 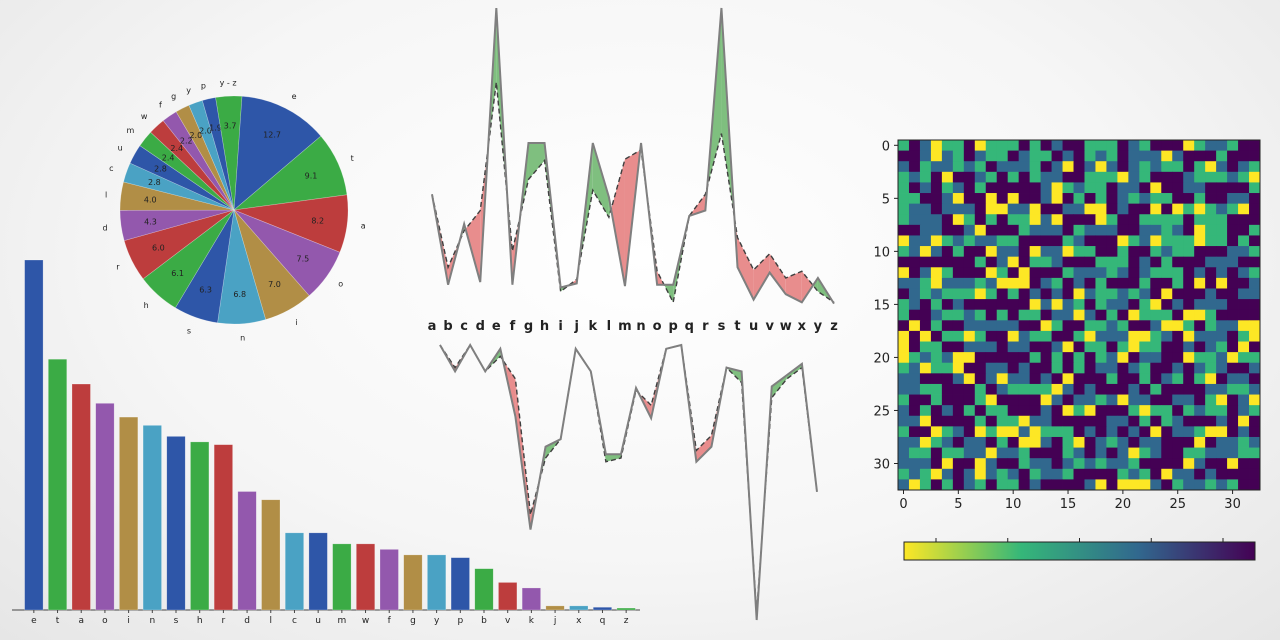 I want to click on bar-tick-label: q, so click(x=603, y=621).